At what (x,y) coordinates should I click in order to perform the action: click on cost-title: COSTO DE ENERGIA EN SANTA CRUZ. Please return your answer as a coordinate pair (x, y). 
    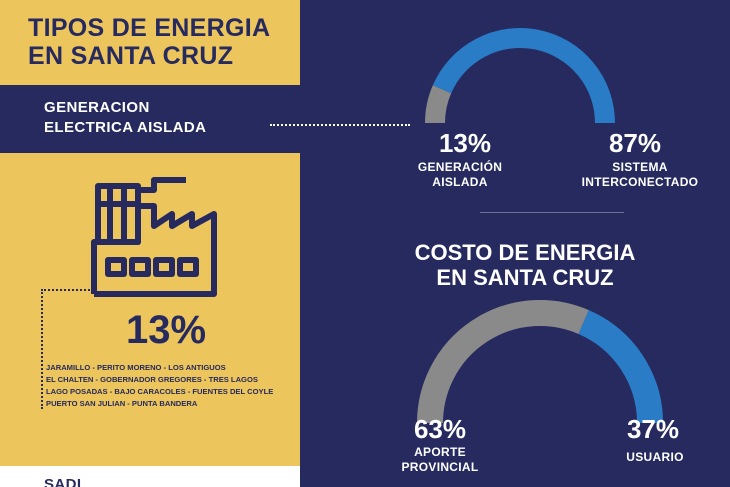
    Looking at the image, I should click on (525, 265).